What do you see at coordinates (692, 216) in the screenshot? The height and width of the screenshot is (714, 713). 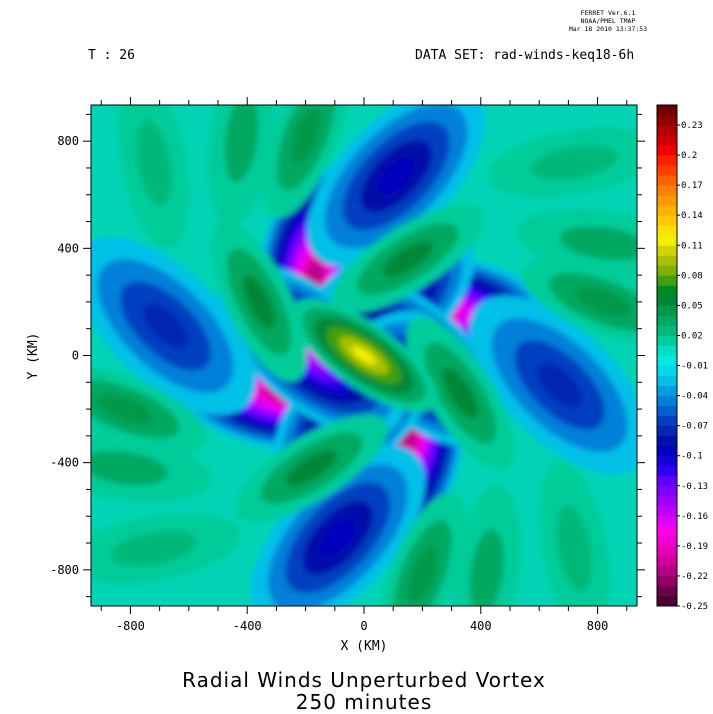 I see `colorbar-label: 0.14` at bounding box center [692, 216].